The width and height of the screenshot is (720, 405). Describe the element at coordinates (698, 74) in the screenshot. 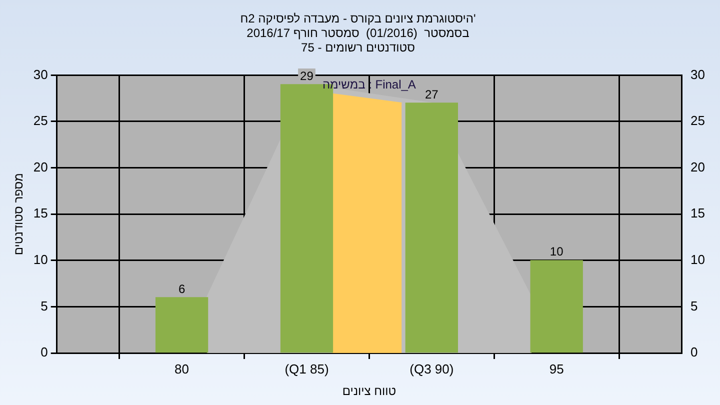

I see `y2-tick-label: 30` at that location.